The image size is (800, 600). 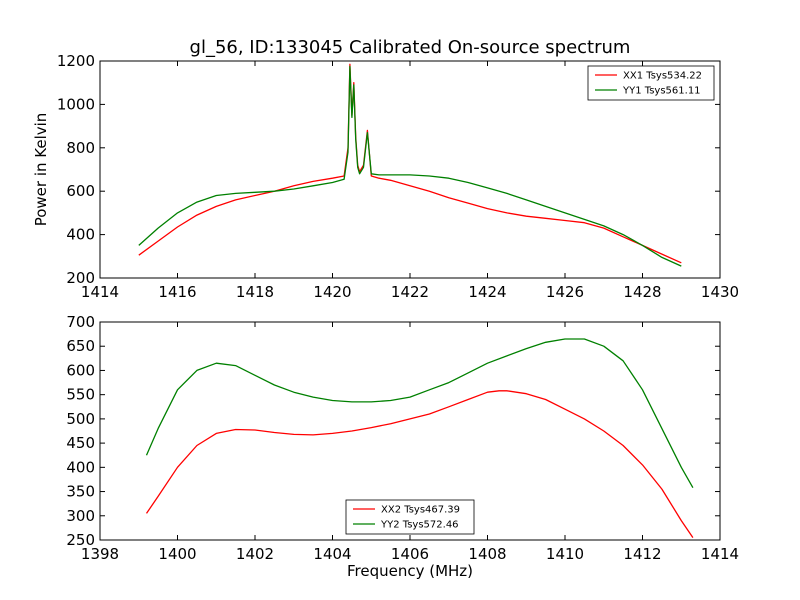 I want to click on legend: XX1 Tsys534.22 YY1 Tsys561.11, so click(x=651, y=83).